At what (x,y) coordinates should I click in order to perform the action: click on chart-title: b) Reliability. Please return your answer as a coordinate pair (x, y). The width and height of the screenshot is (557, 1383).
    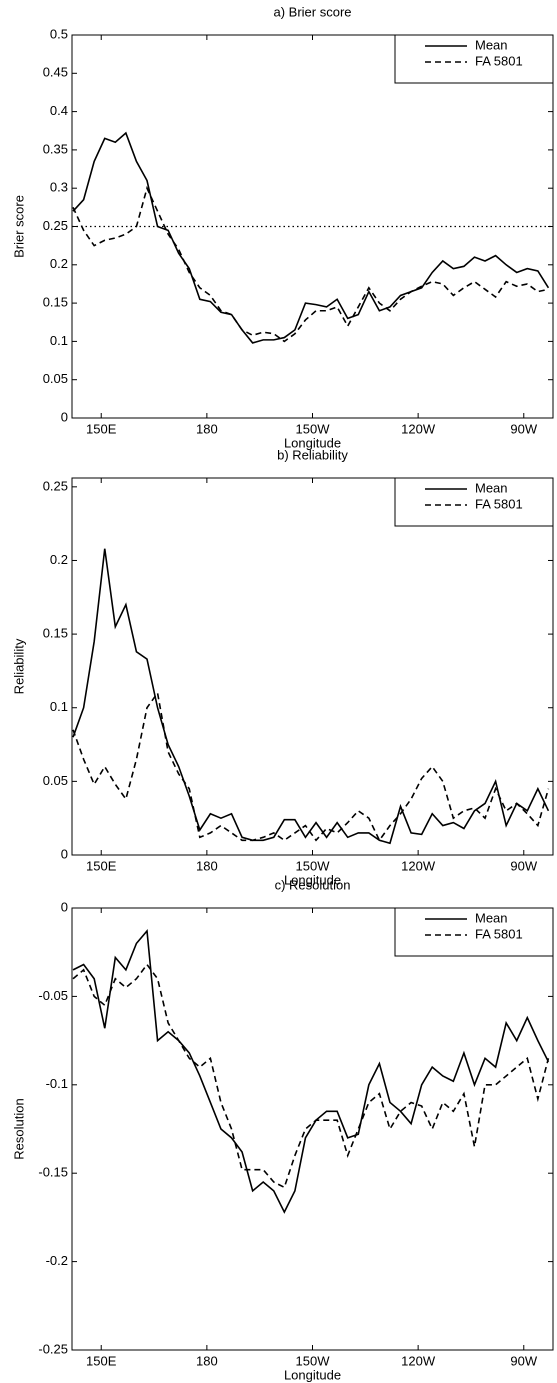
    Looking at the image, I should click on (312, 454).